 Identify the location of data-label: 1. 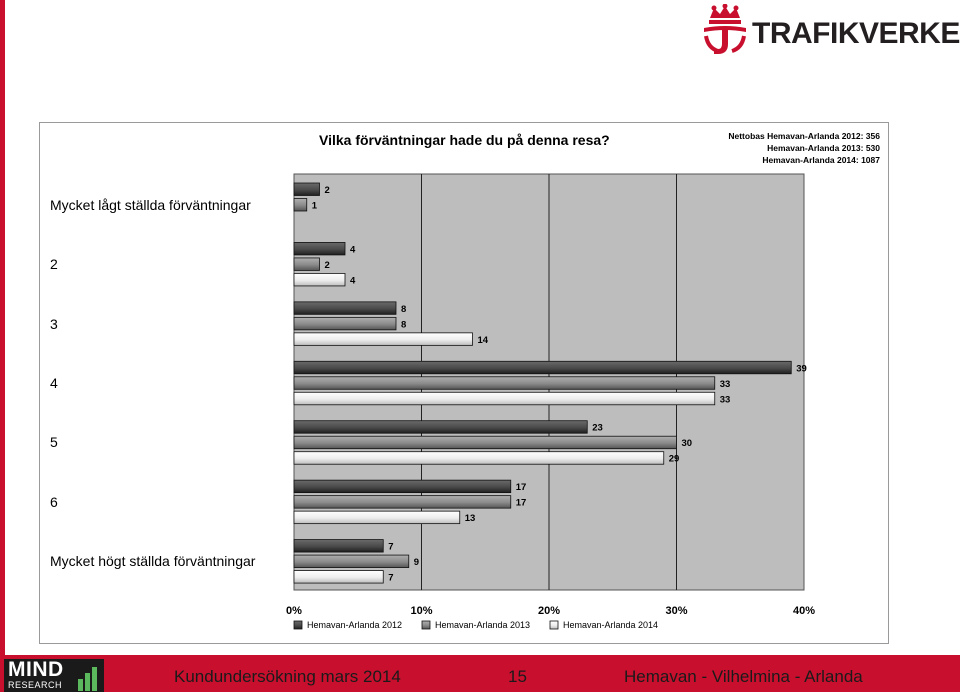
(315, 206).